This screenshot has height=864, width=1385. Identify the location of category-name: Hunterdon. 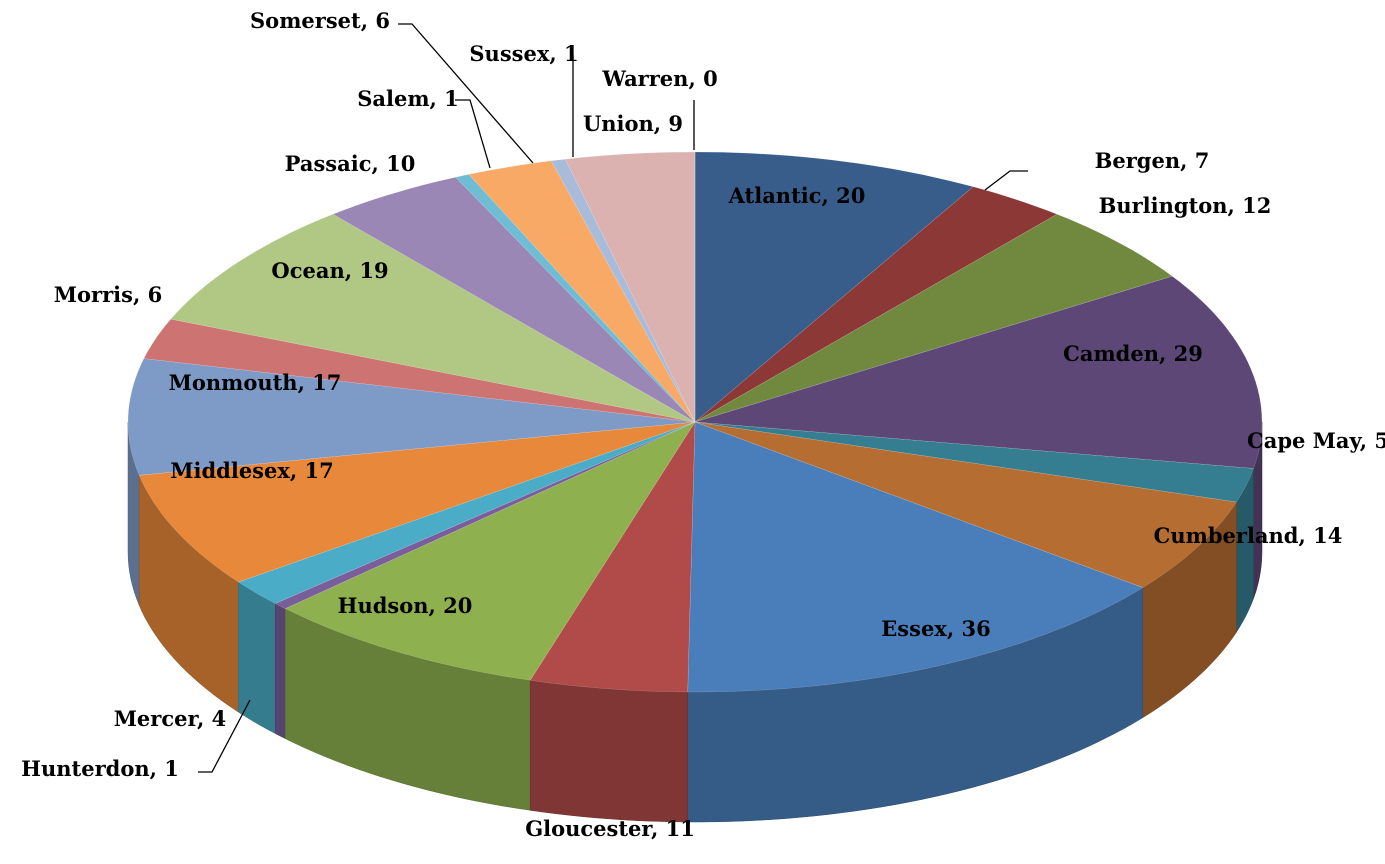
(85, 768).